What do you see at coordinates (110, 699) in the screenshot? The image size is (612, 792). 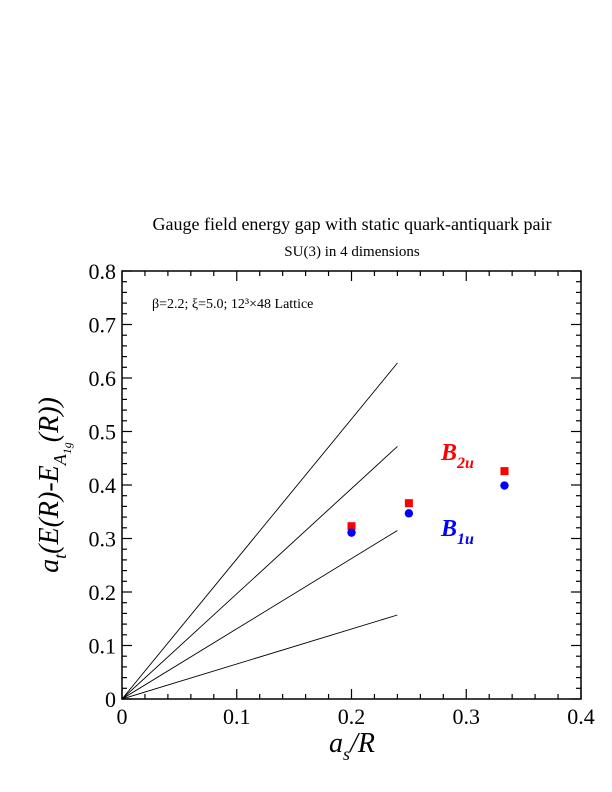 I see `y-tick-label: 0` at bounding box center [110, 699].